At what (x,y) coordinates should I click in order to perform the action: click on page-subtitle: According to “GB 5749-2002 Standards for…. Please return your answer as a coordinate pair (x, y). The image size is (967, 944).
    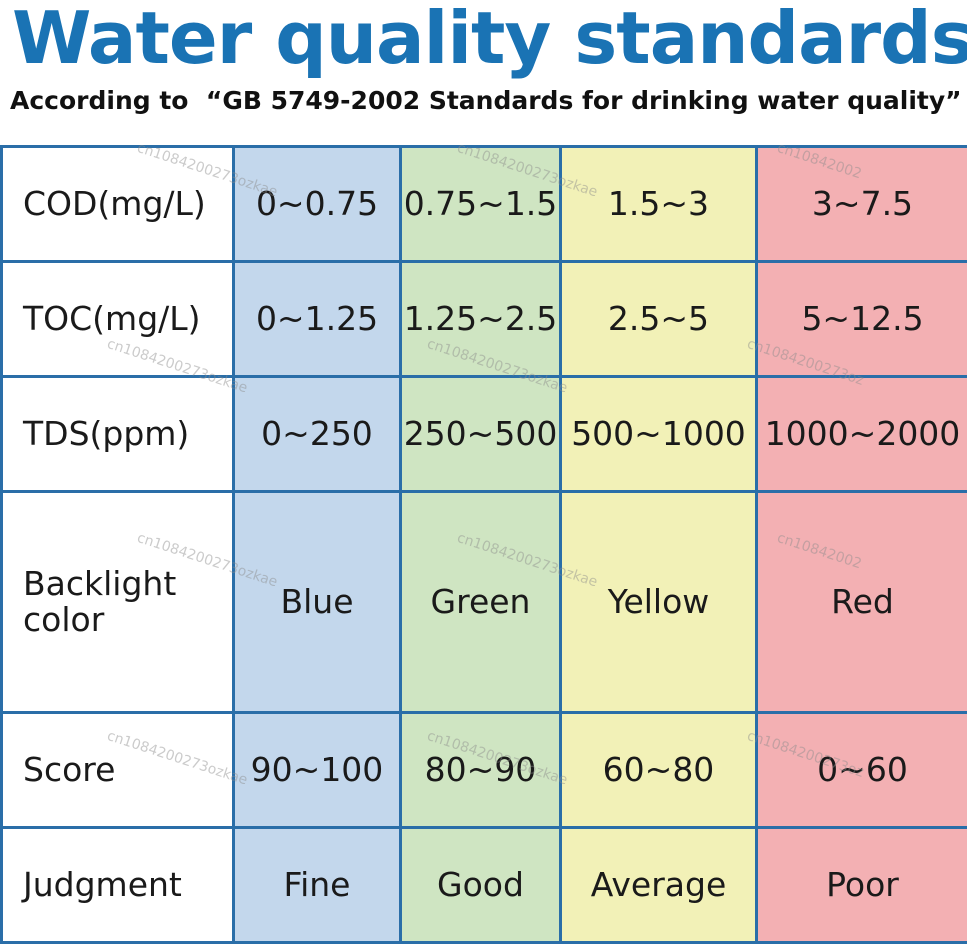
    Looking at the image, I should click on (486, 100).